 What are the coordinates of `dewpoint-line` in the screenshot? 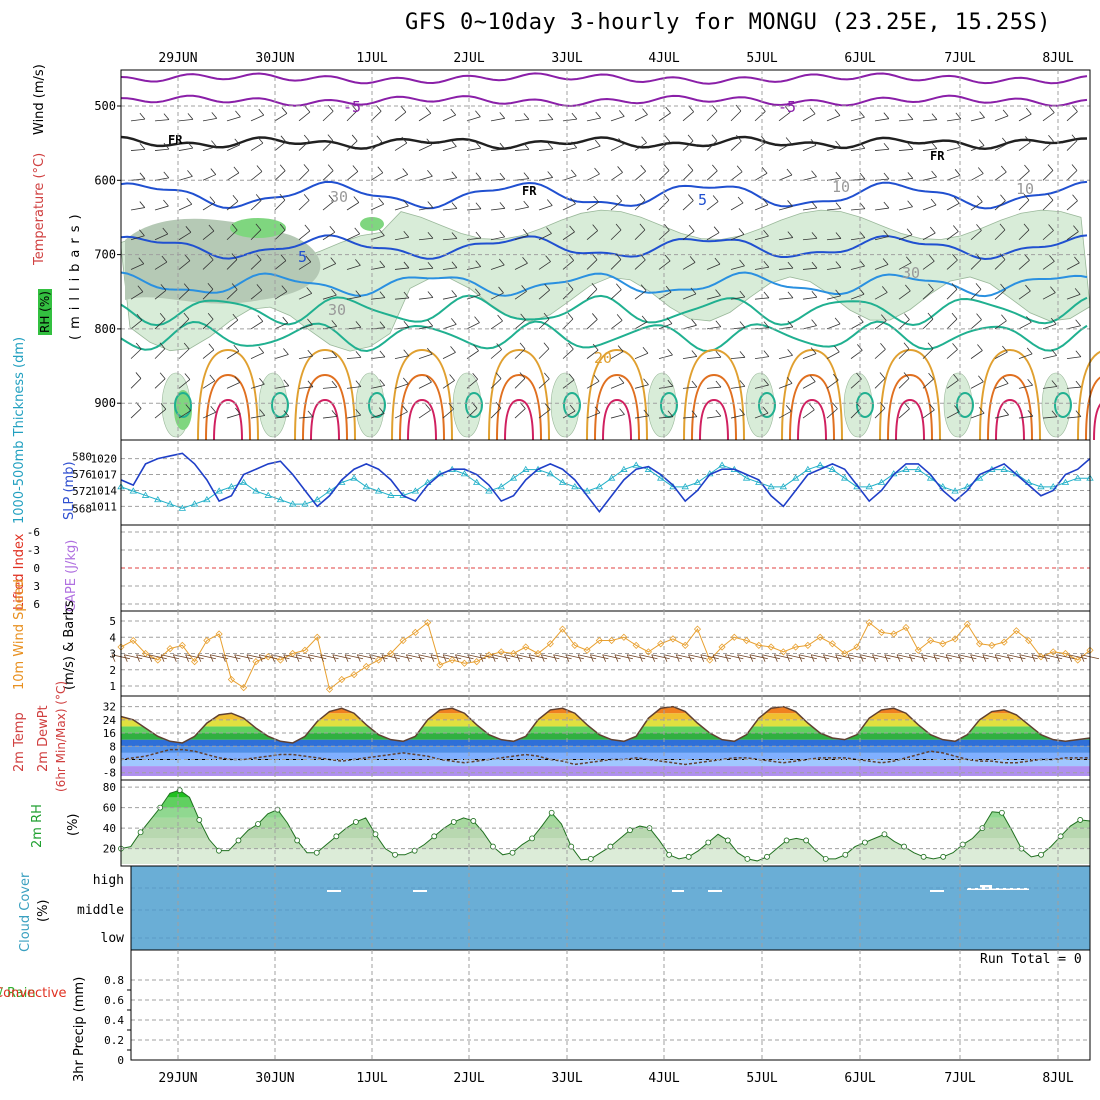 It's located at (605, 757).